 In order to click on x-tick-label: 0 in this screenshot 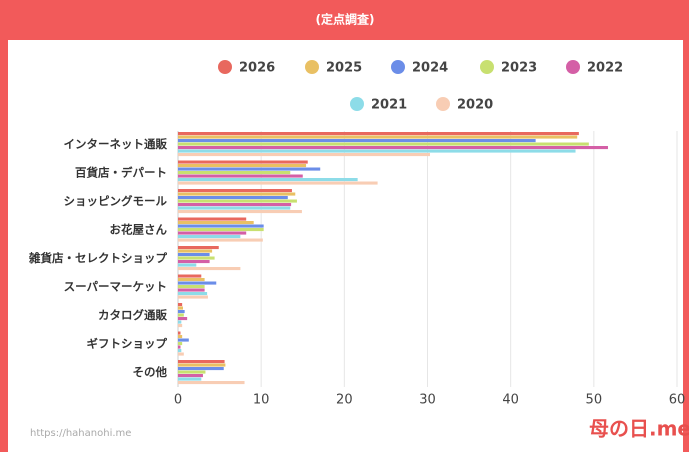, I will do `click(178, 400)`.